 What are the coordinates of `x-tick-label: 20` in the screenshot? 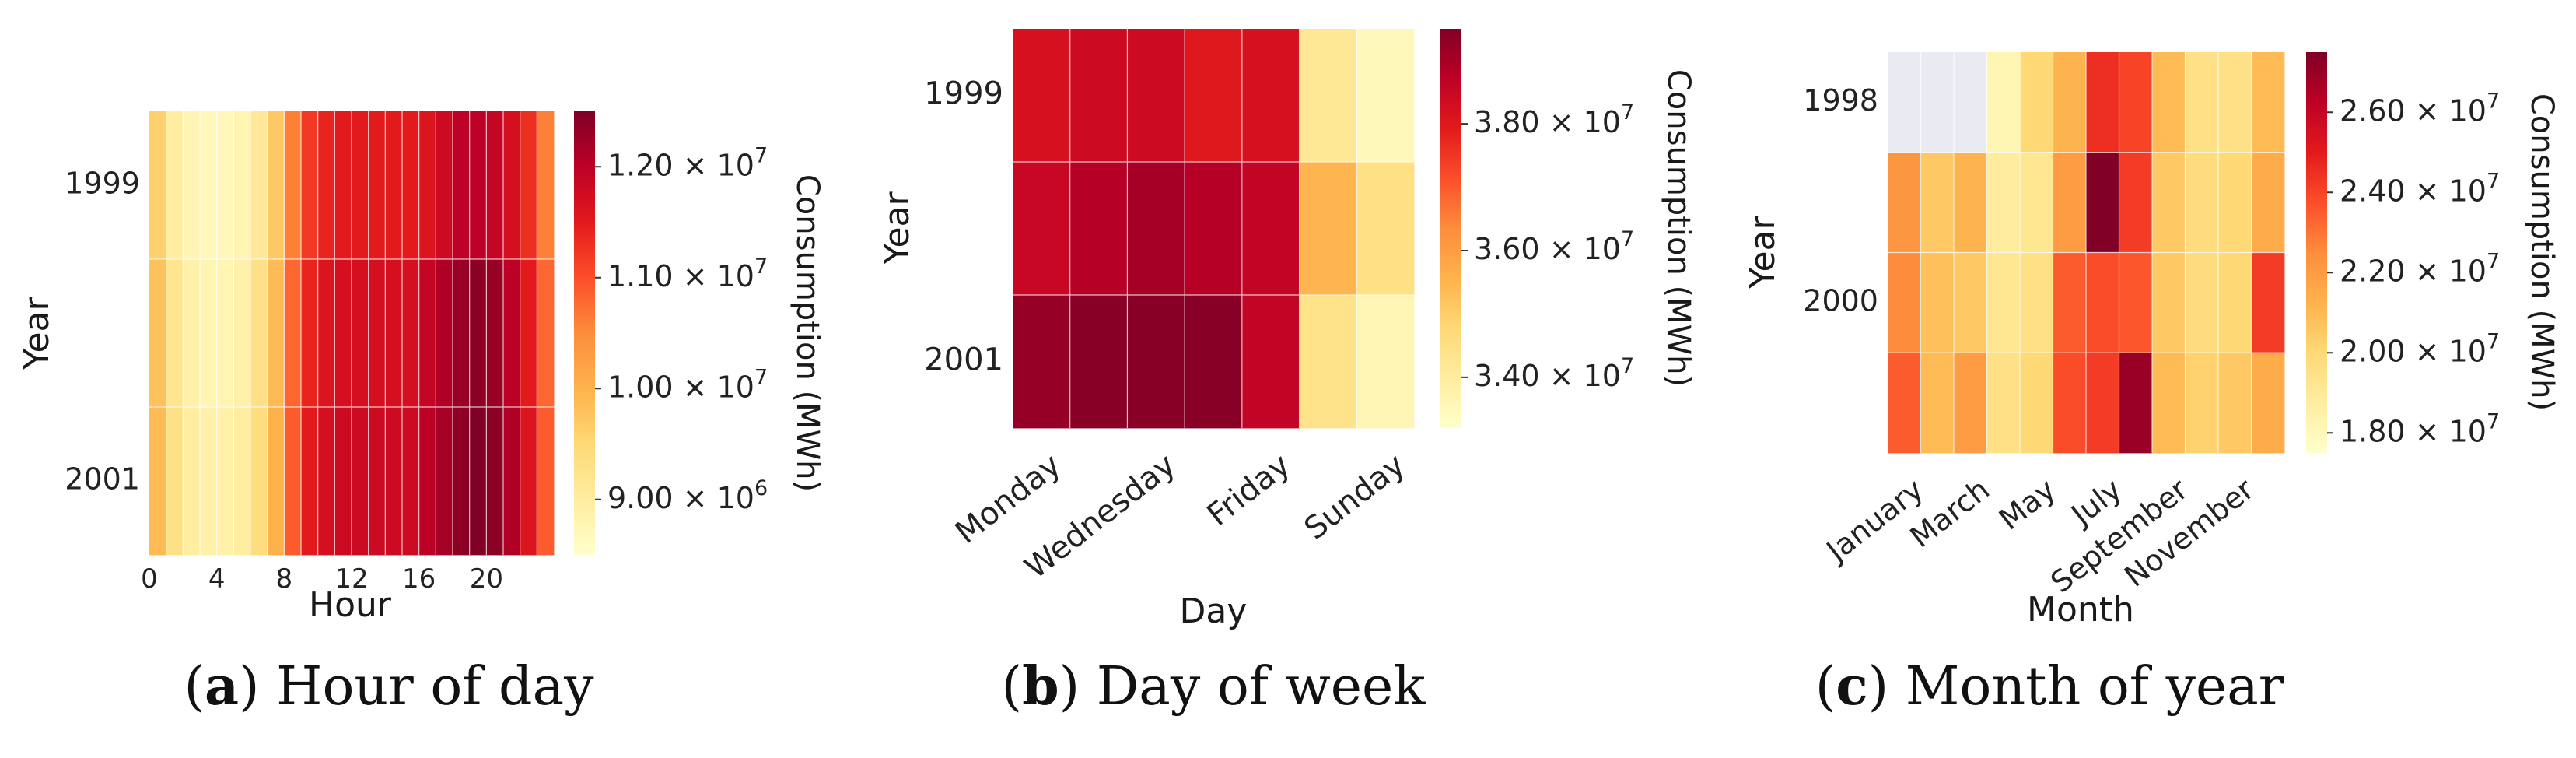 It's located at (486, 579).